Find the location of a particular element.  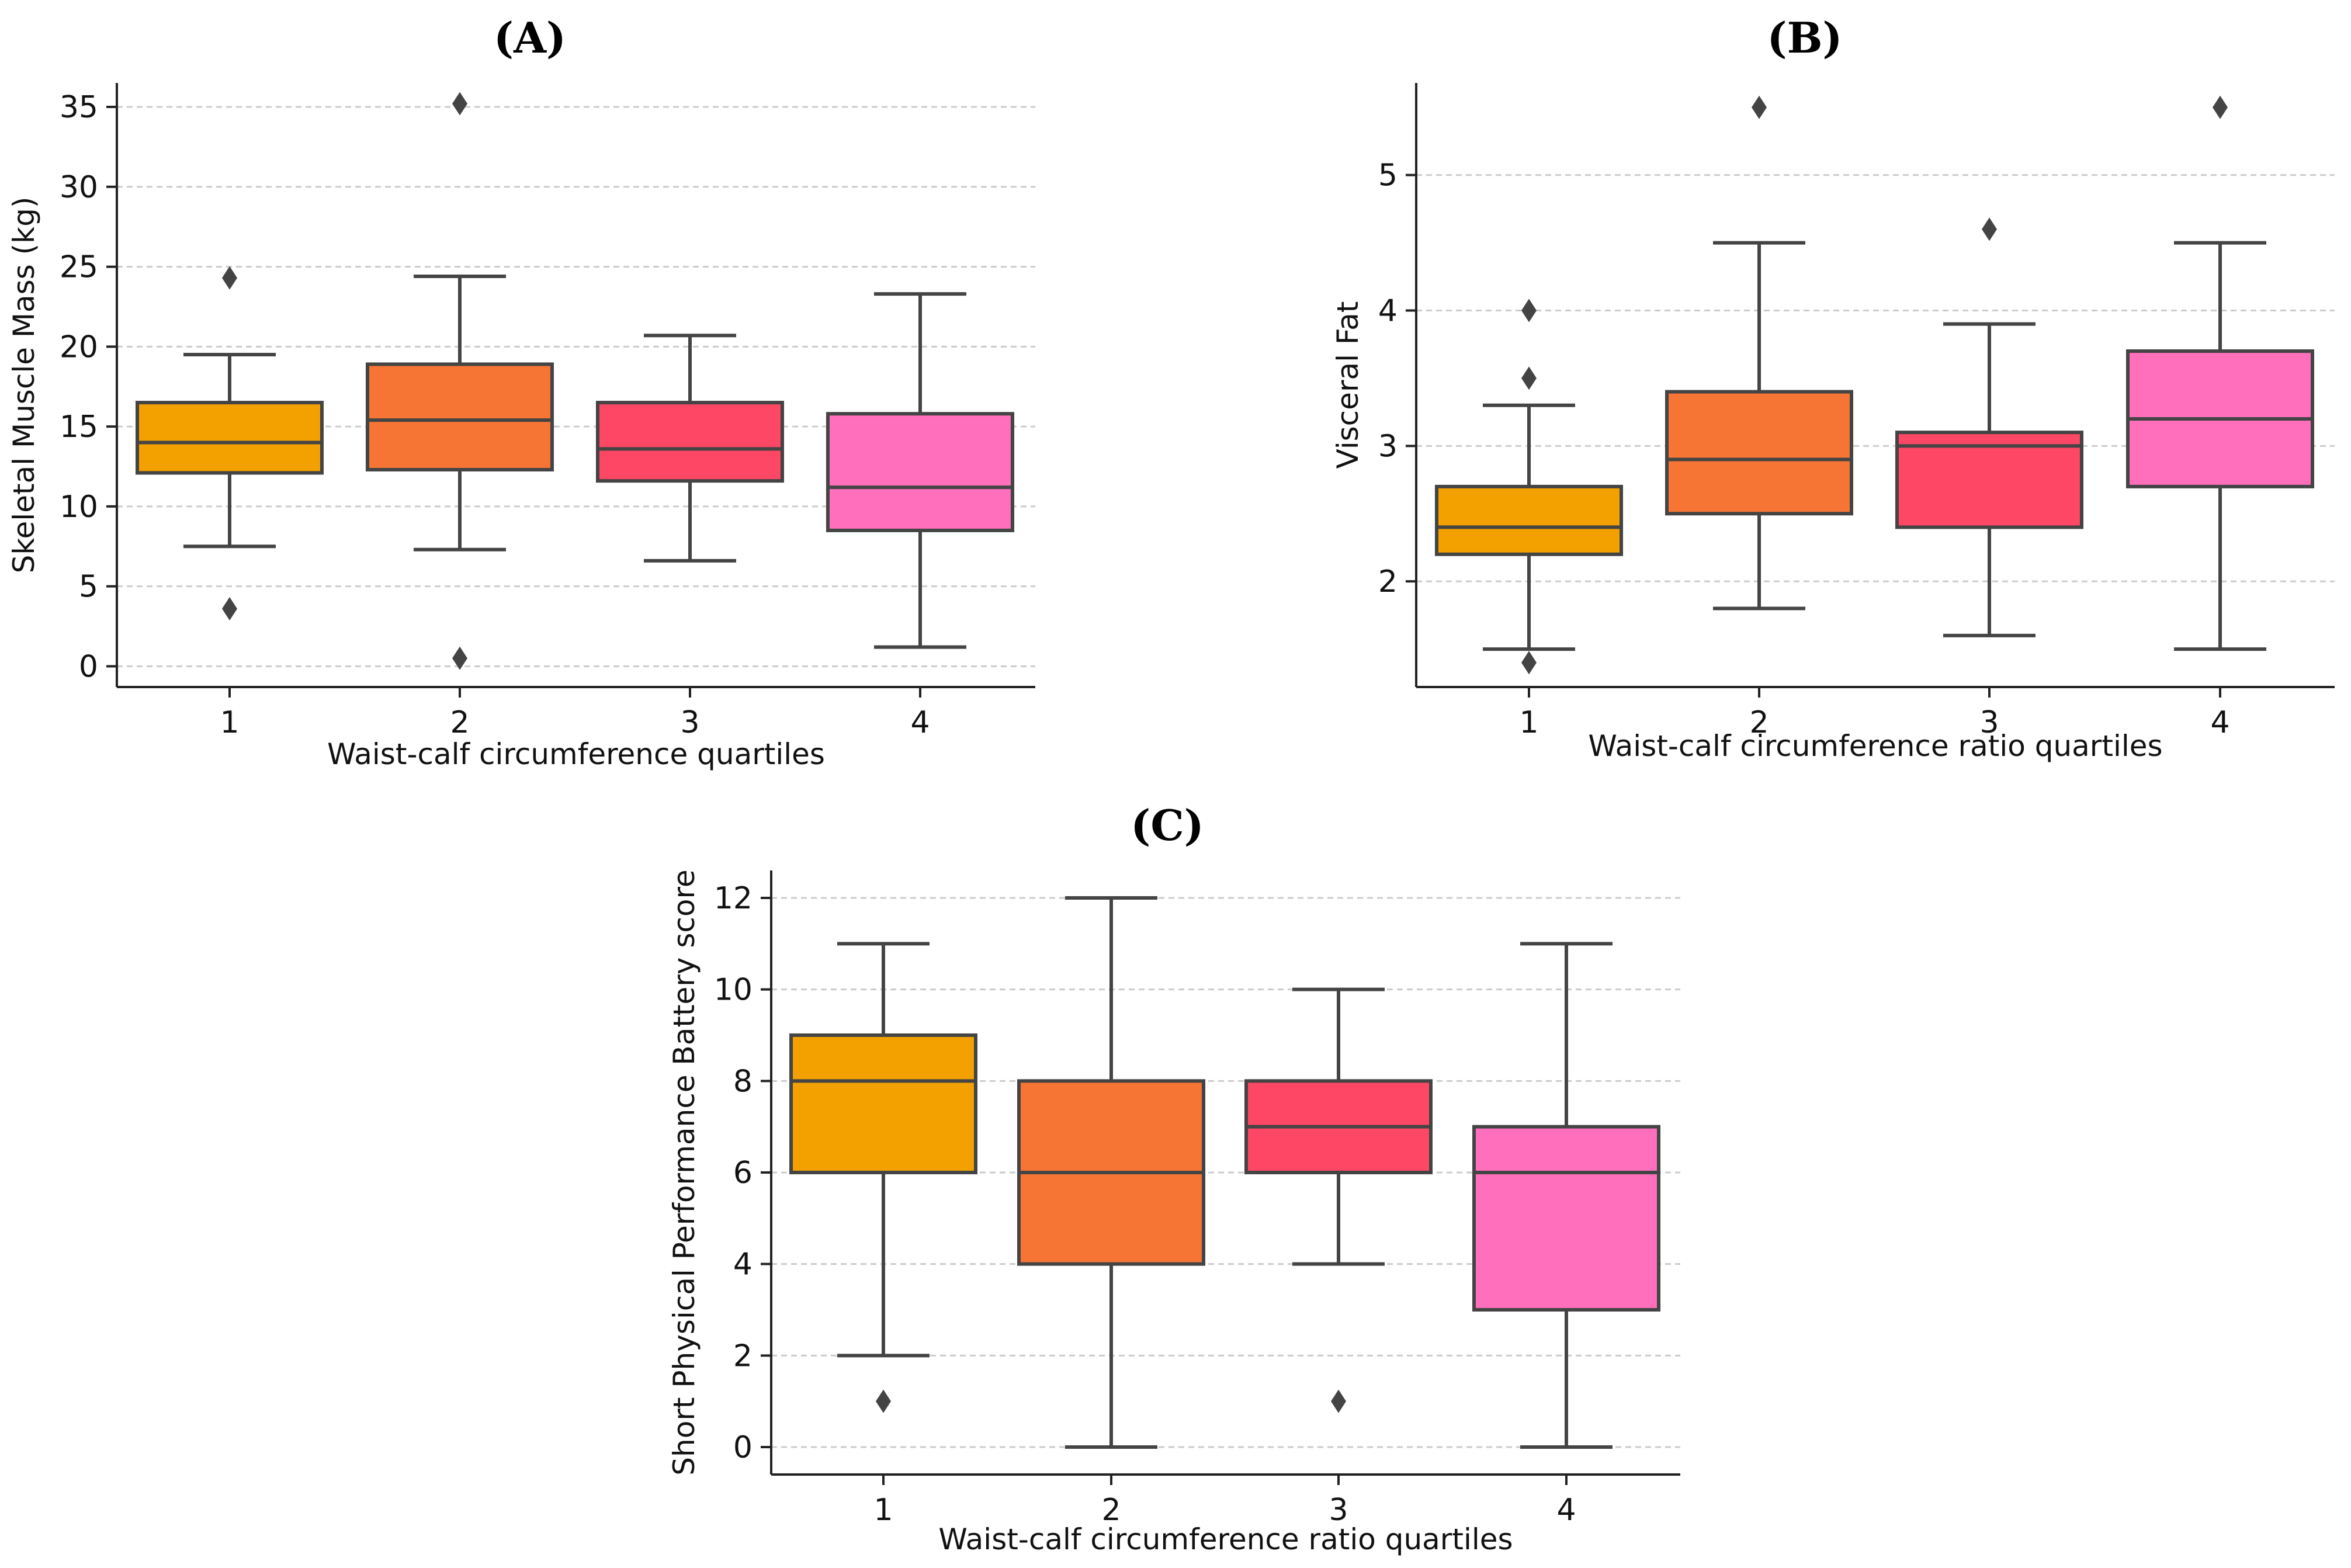

y-tick-label: 20 is located at coordinates (79, 347).